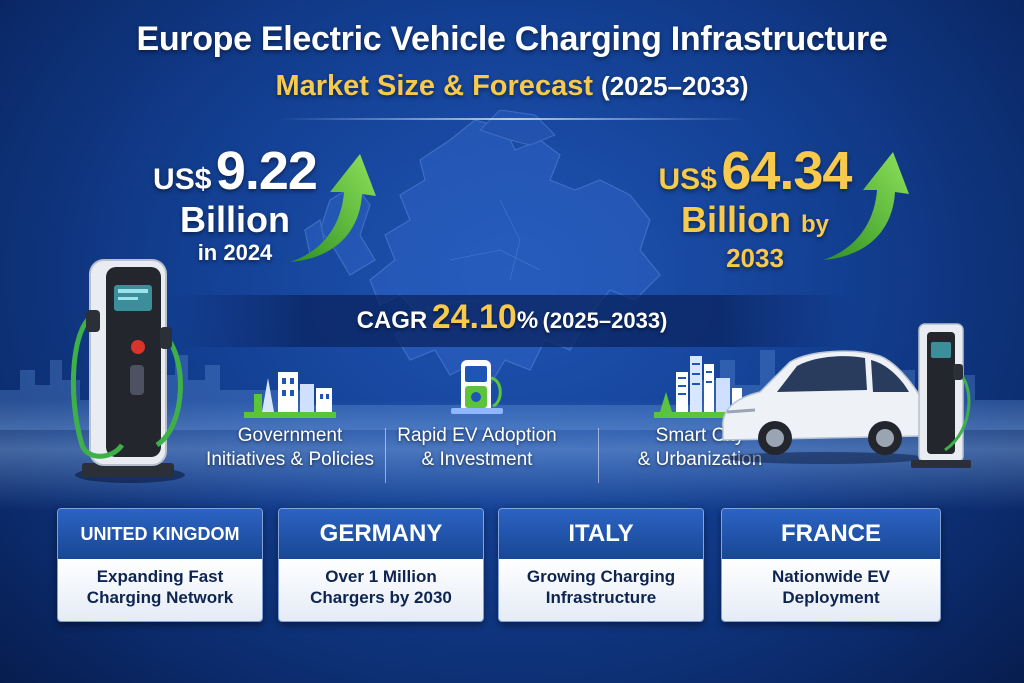 This screenshot has height=683, width=1024. Describe the element at coordinates (815, 224) in the screenshot. I see `forecast-by: by` at that location.